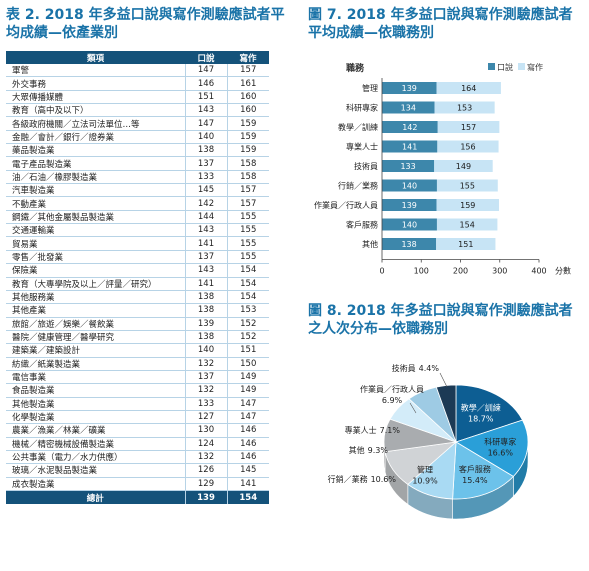  I want to click on table-row: 成衣製造業 129 141, so click(137, 484).